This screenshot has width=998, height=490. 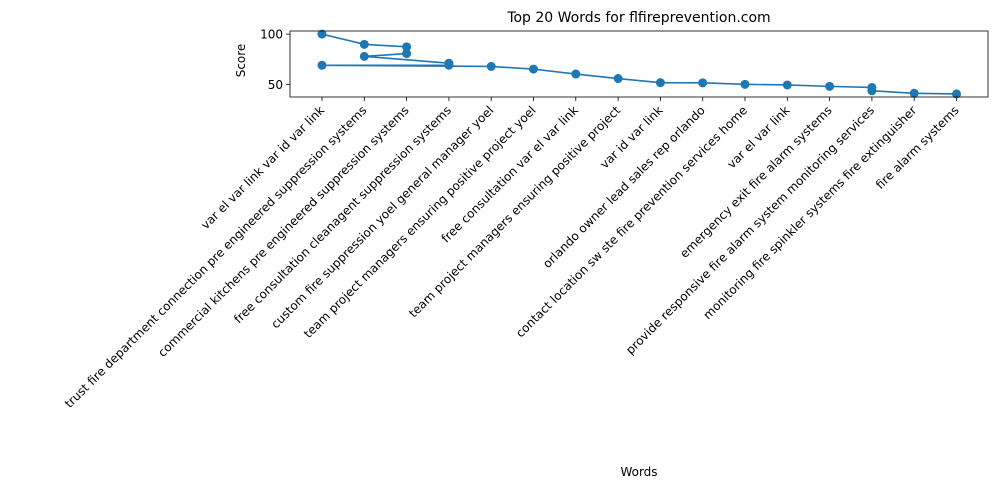 I want to click on x-axis-label: Words, so click(x=638, y=472).